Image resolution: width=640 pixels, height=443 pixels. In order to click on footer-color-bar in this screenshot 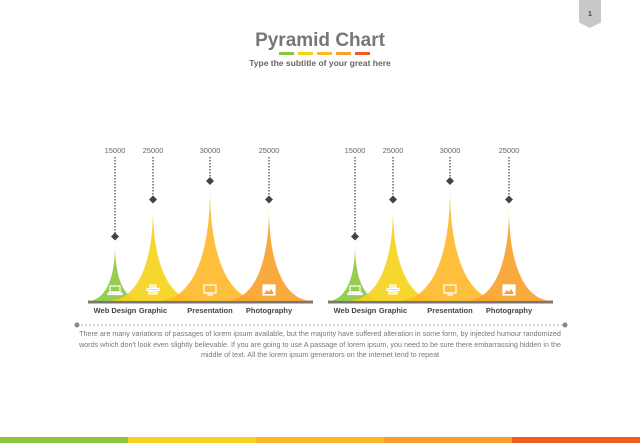, I will do `click(320, 440)`.